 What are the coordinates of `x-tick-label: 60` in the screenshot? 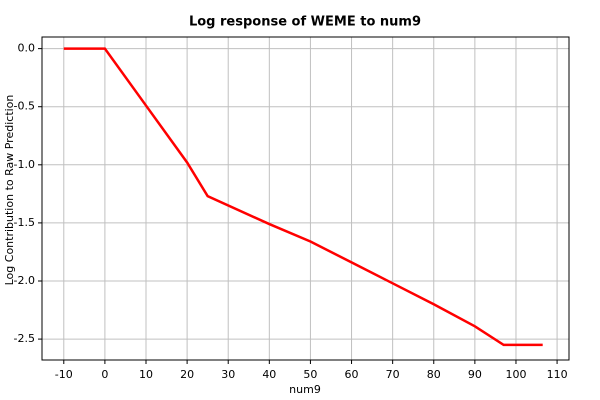 It's located at (352, 374).